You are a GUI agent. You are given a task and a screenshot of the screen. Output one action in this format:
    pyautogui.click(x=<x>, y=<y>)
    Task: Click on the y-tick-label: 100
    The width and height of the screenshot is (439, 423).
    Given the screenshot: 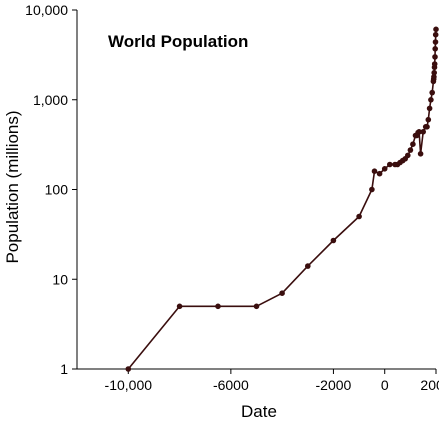 What is the action you would take?
    pyautogui.click(x=57, y=190)
    